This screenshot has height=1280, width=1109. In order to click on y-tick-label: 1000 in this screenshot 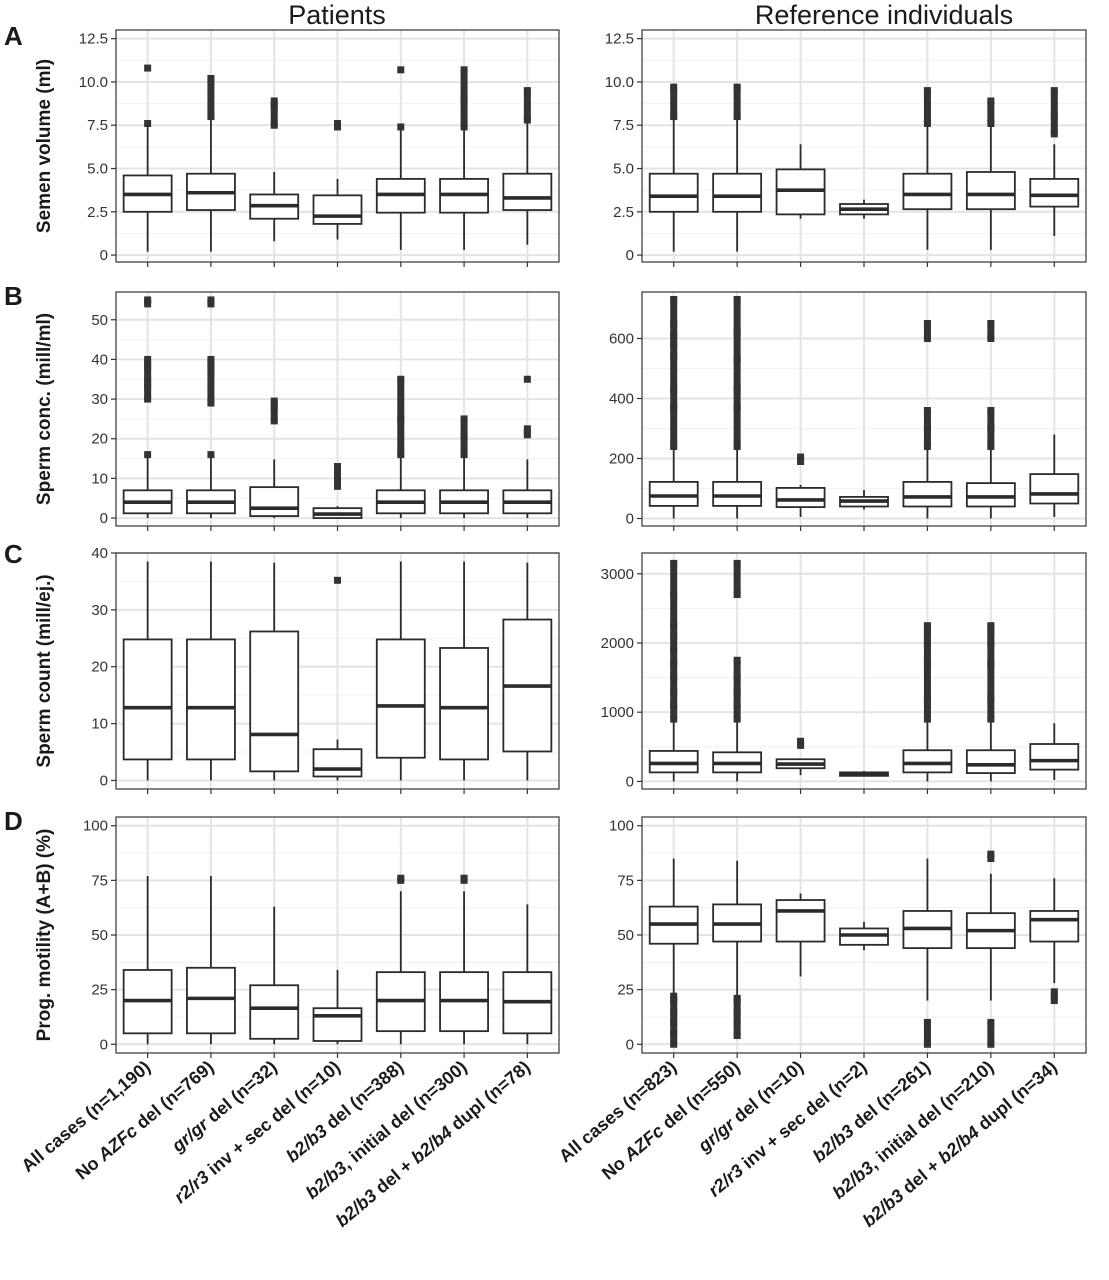, I will do `click(617, 712)`.